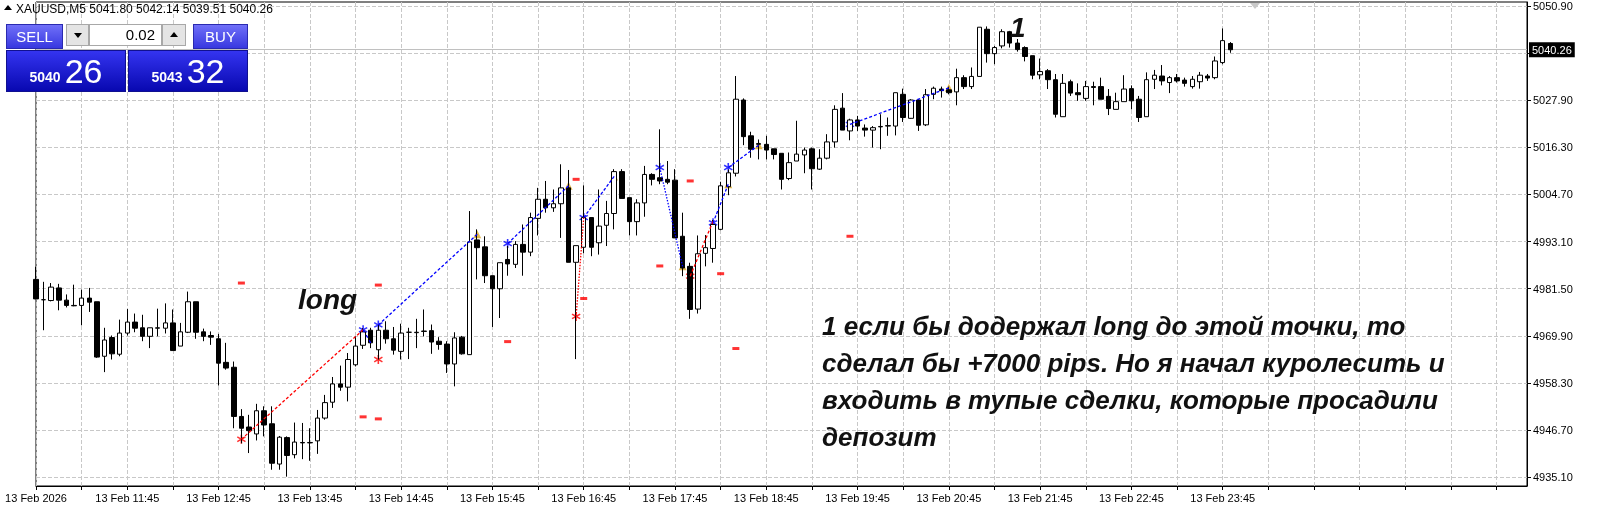 The width and height of the screenshot is (1600, 517). Describe the element at coordinates (1553, 477) in the screenshot. I see `y-tick-label: 4935.10` at that location.